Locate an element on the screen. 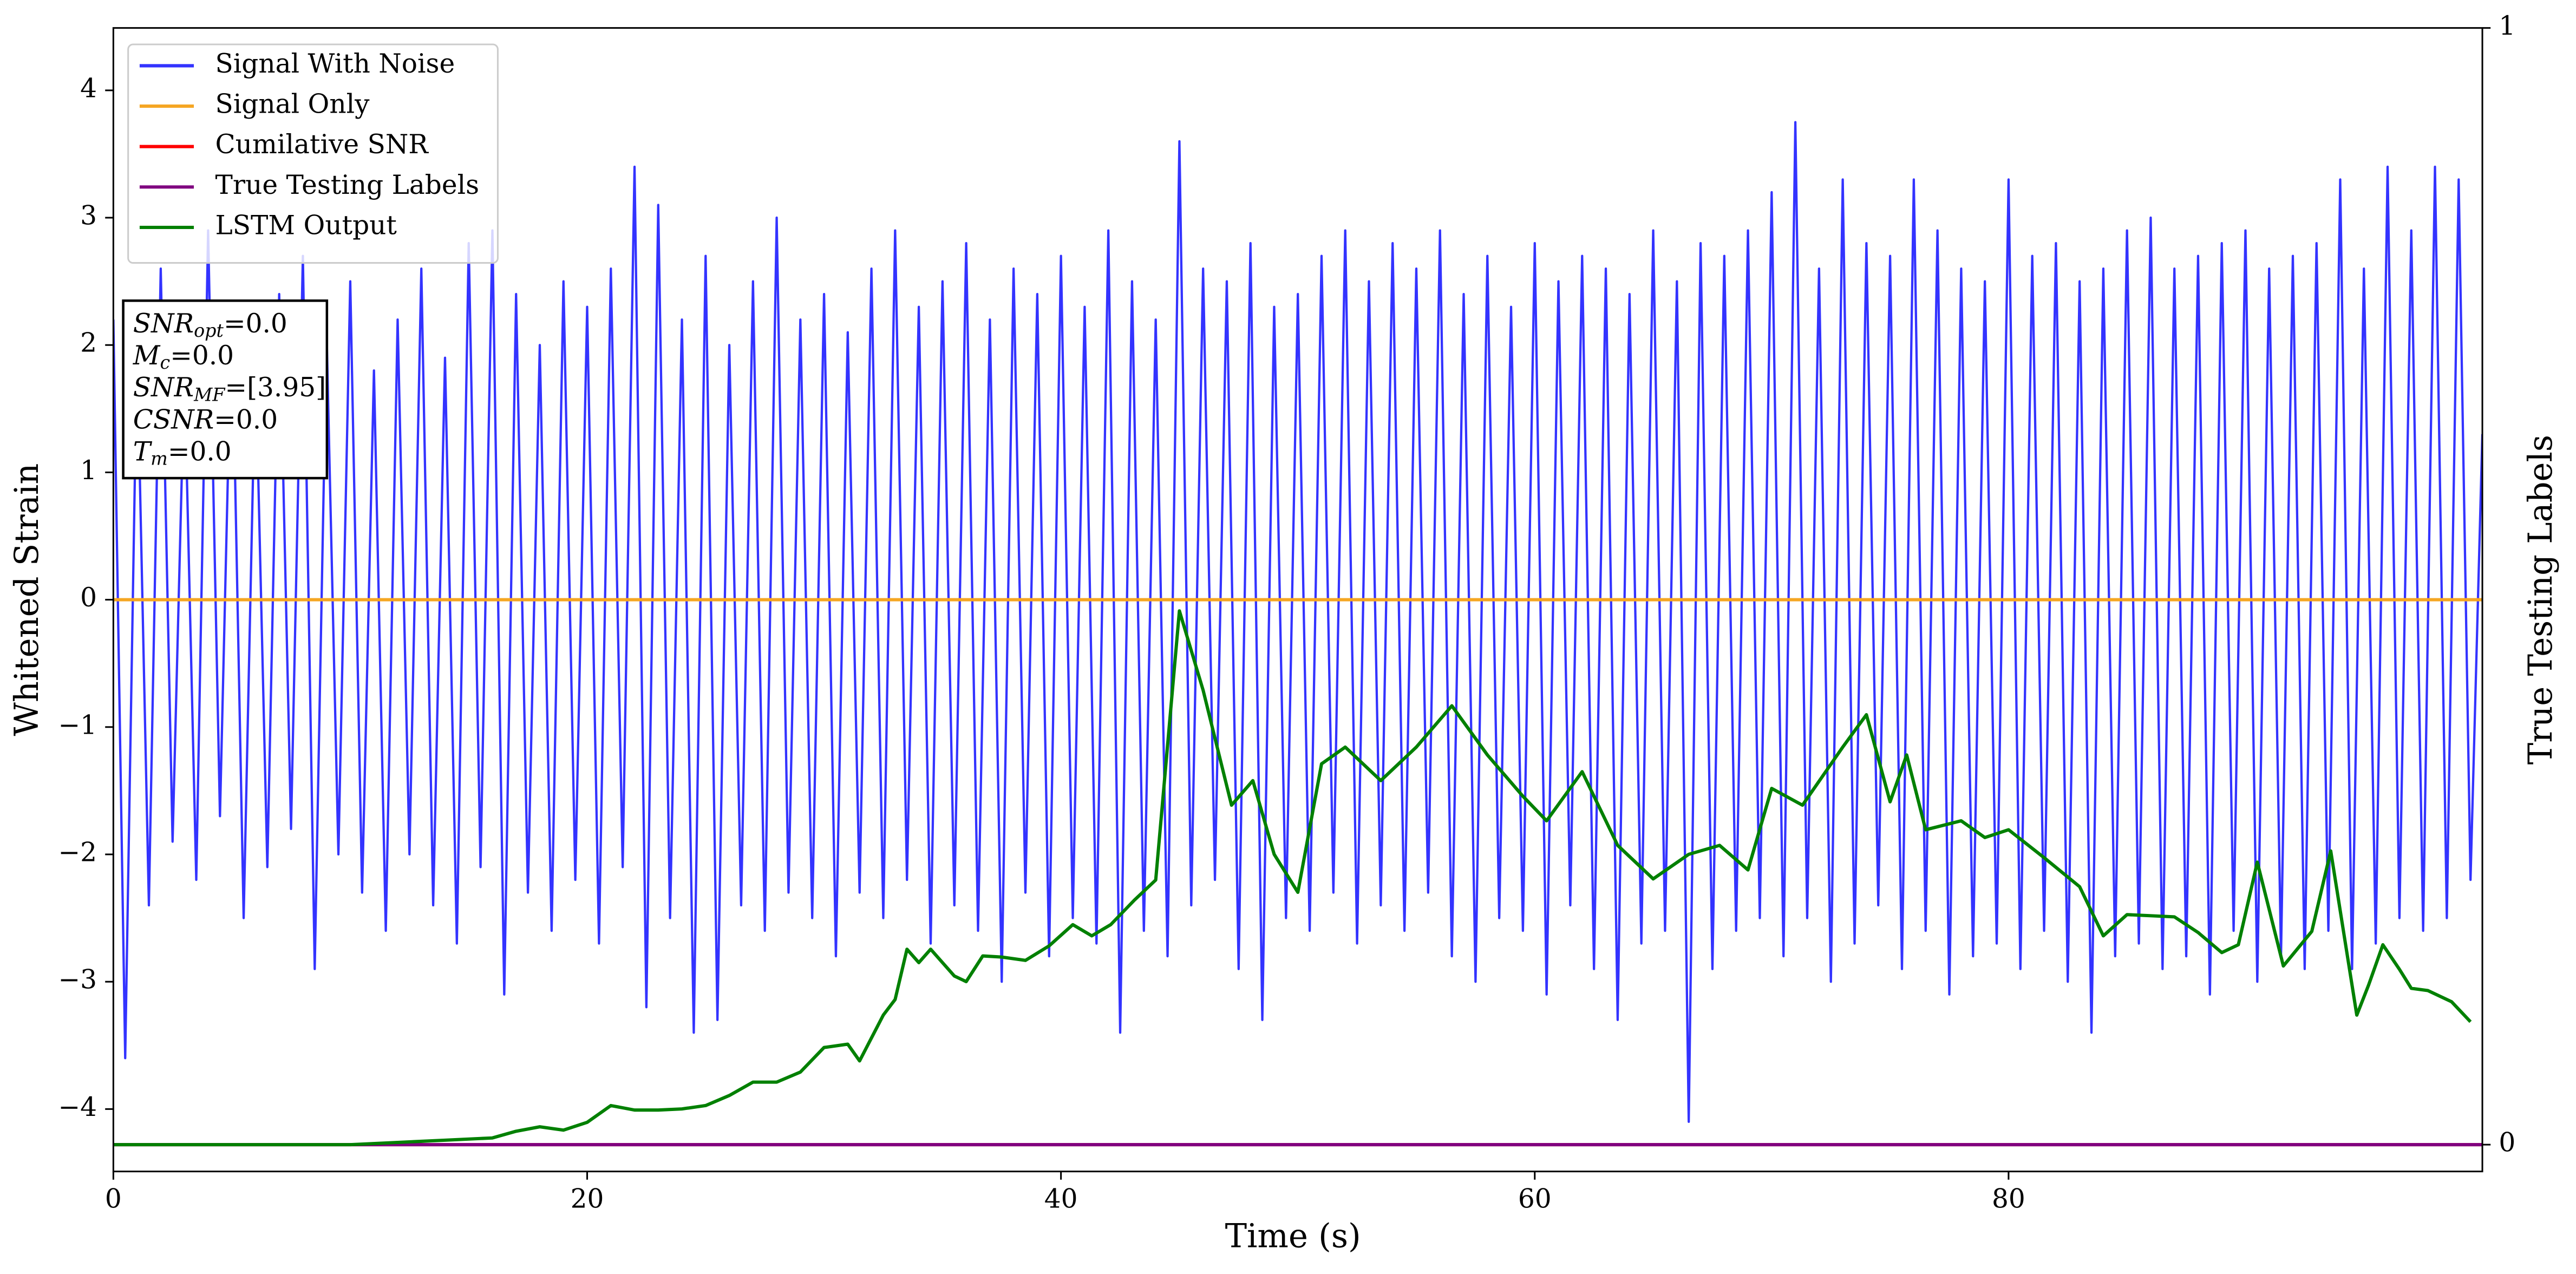 Image resolution: width=2576 pixels, height=1274 pixels. annotation-line: SNRopt=0.0 is located at coordinates (210, 324).